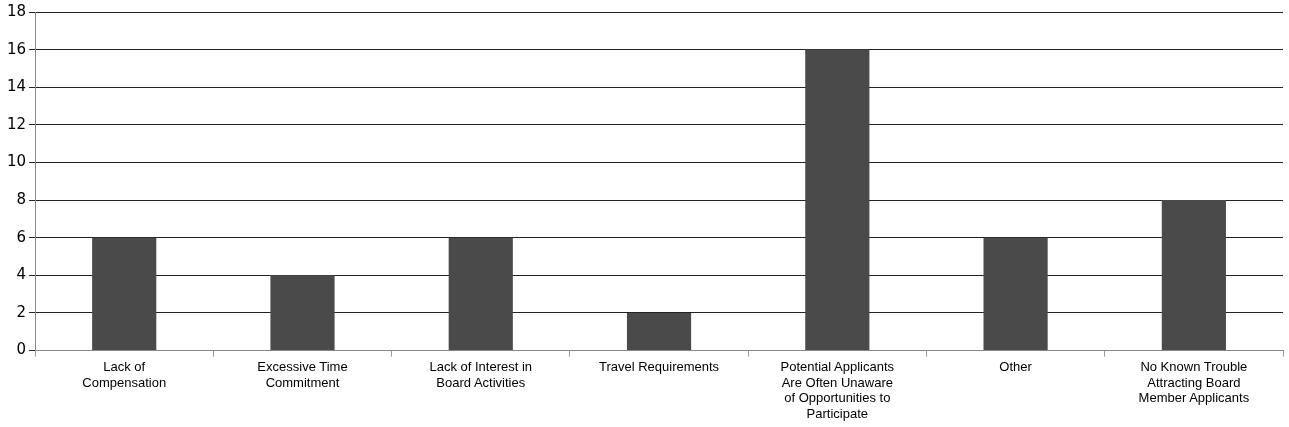 The image size is (1289, 427). What do you see at coordinates (21, 311) in the screenshot?
I see `y-tick-label: 2` at bounding box center [21, 311].